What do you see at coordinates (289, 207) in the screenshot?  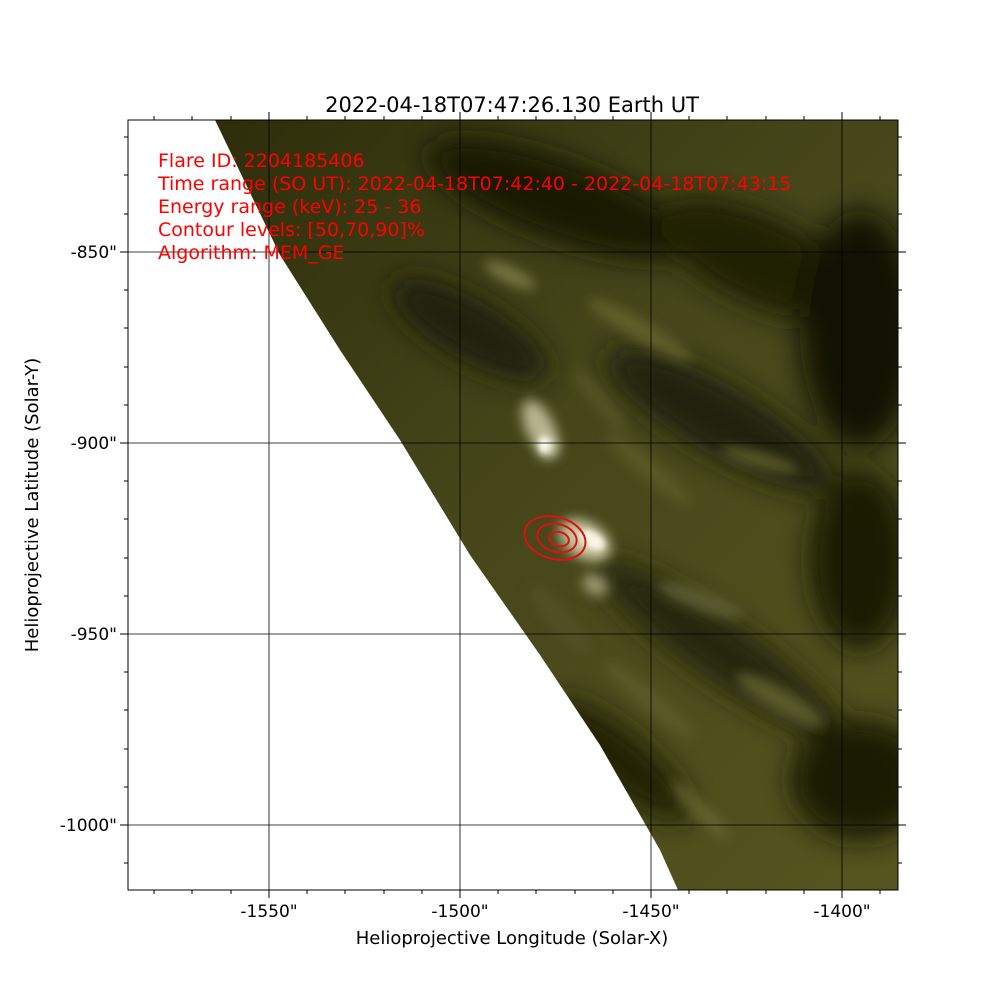 I see `annotation-energy-range: Energy range (keV): 25 - 36` at bounding box center [289, 207].